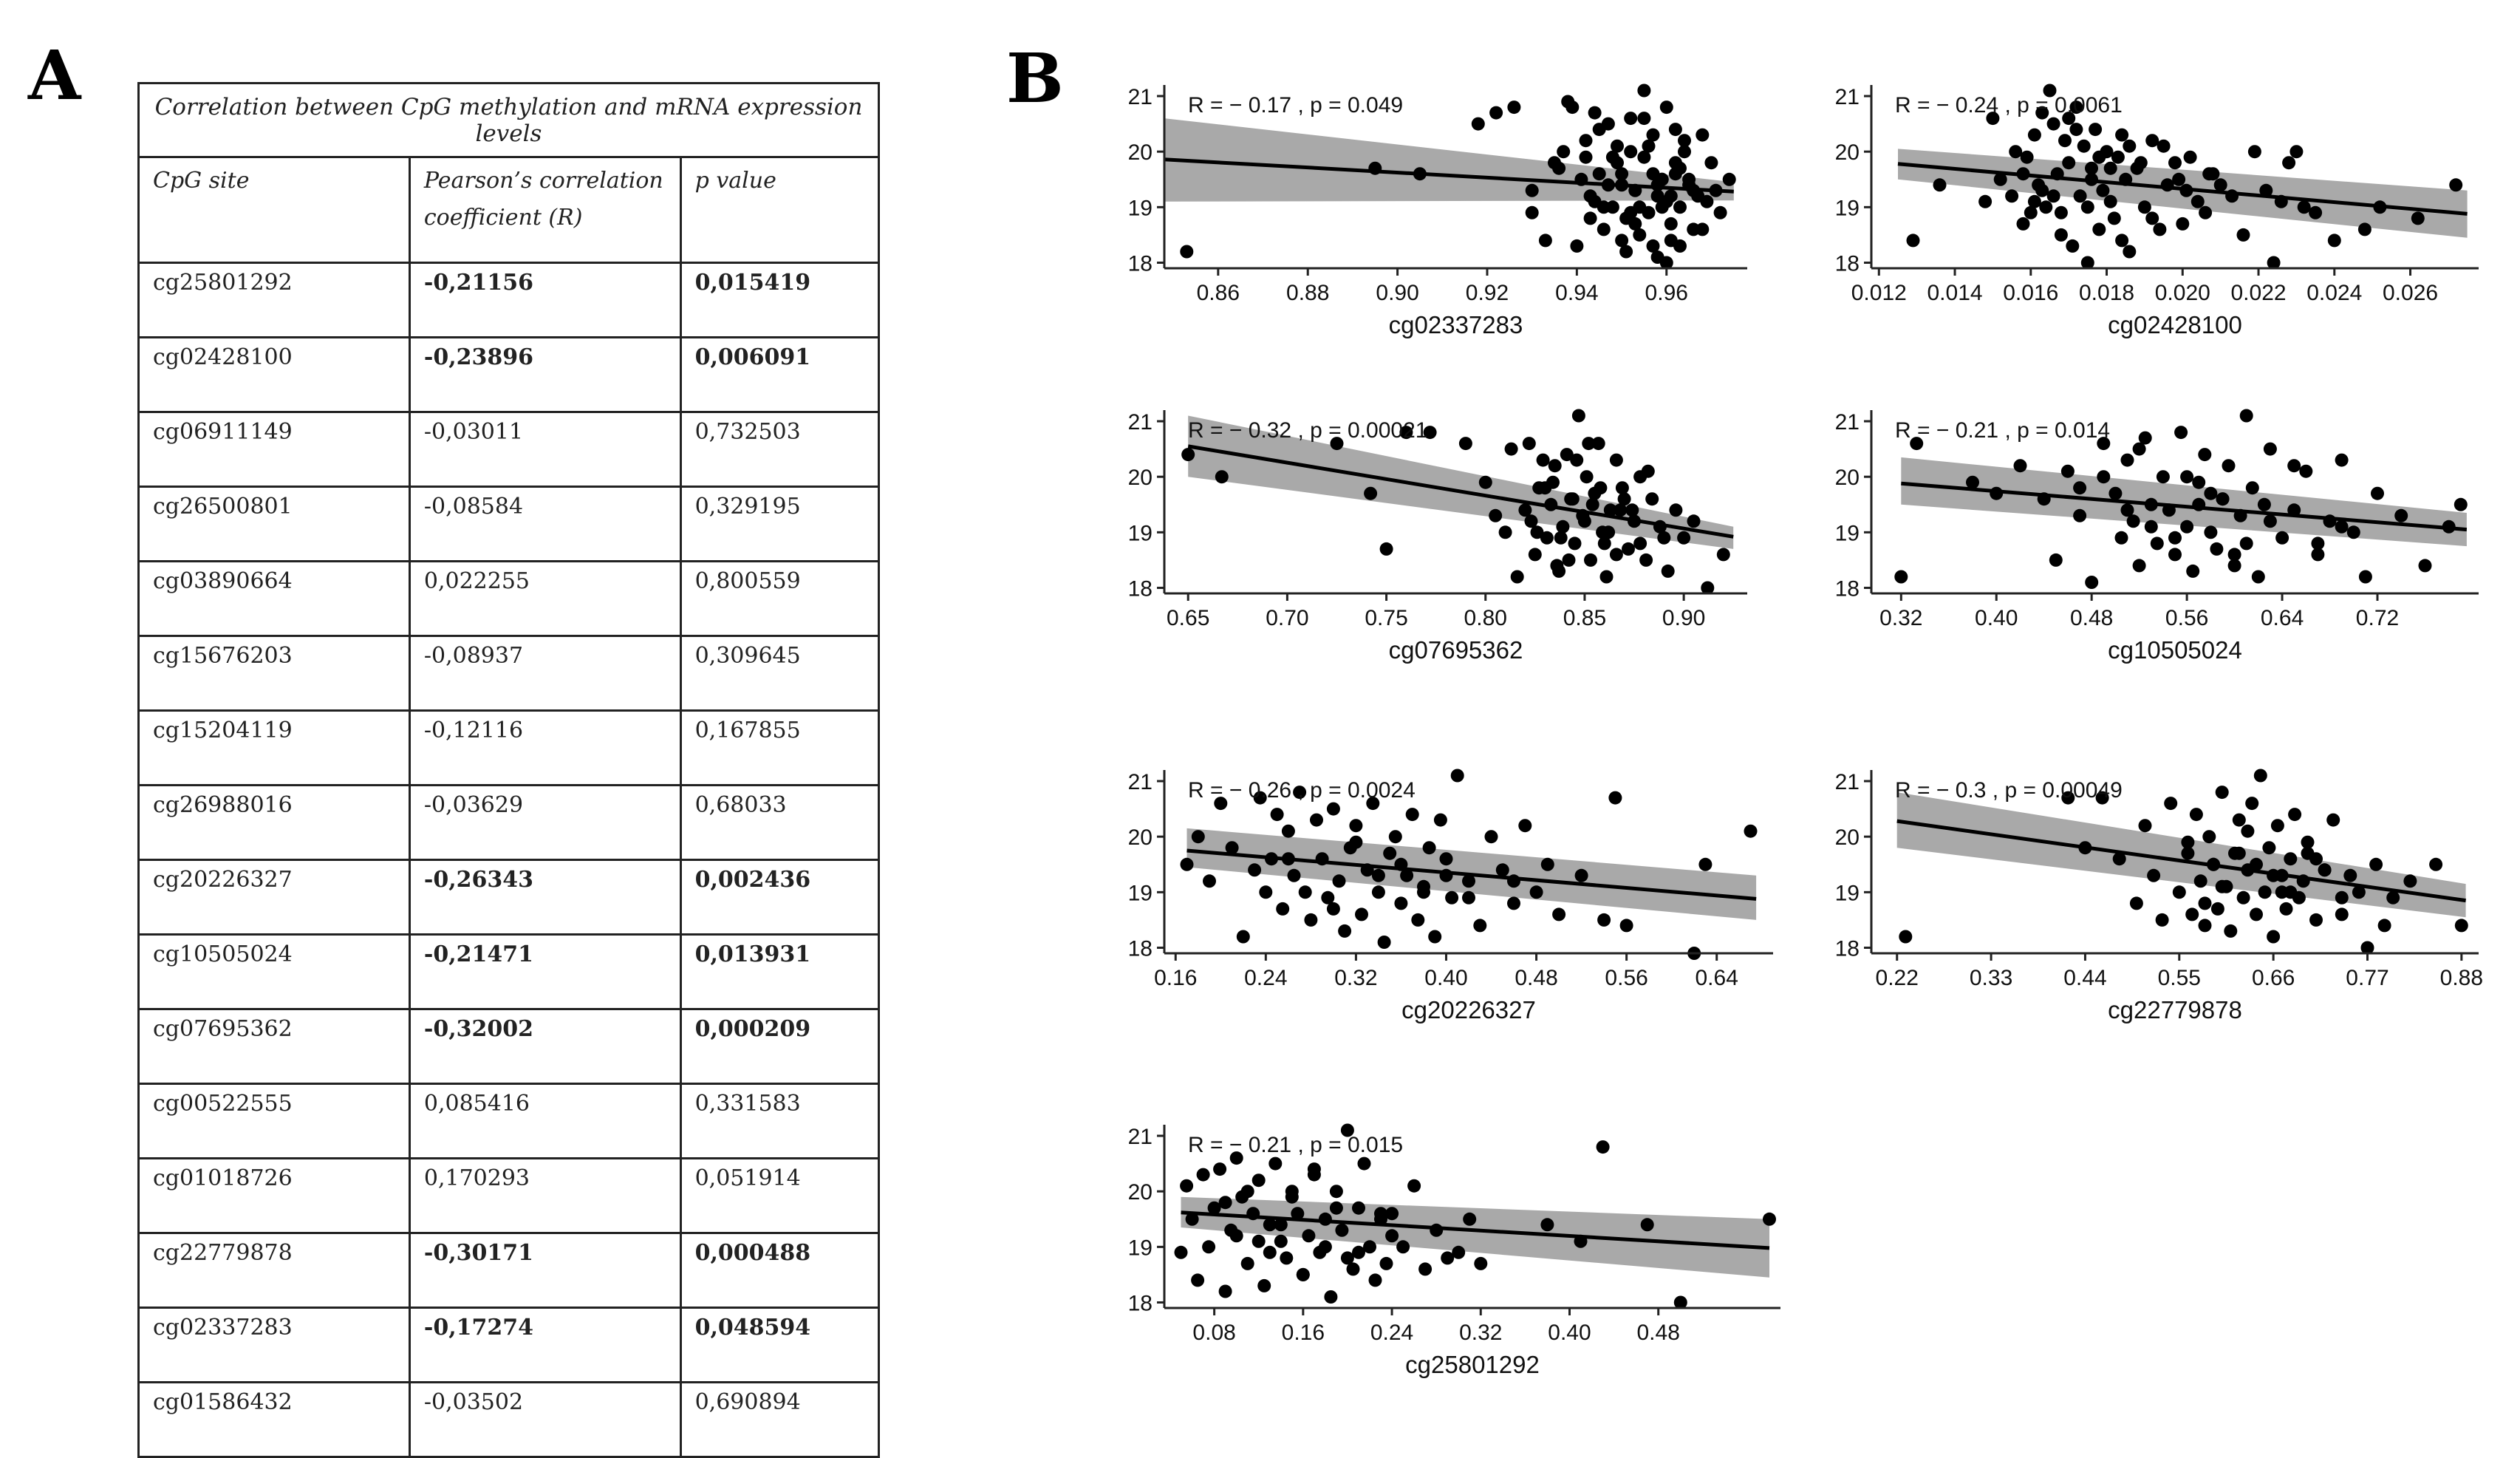 This screenshot has width=2520, height=1458. I want to click on cell-cpg-site: cg07695362, so click(274, 1046).